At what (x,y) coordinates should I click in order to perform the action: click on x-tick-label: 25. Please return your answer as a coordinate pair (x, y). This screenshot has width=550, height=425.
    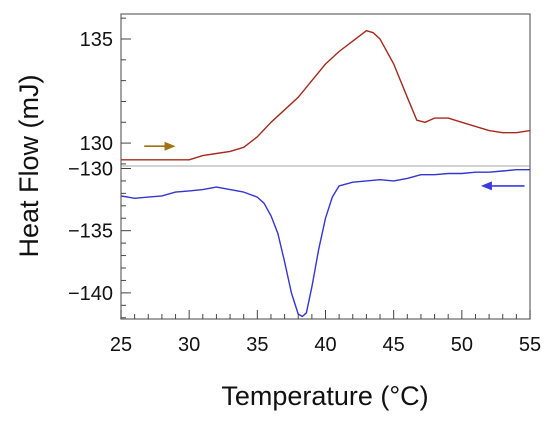
    Looking at the image, I should click on (121, 345).